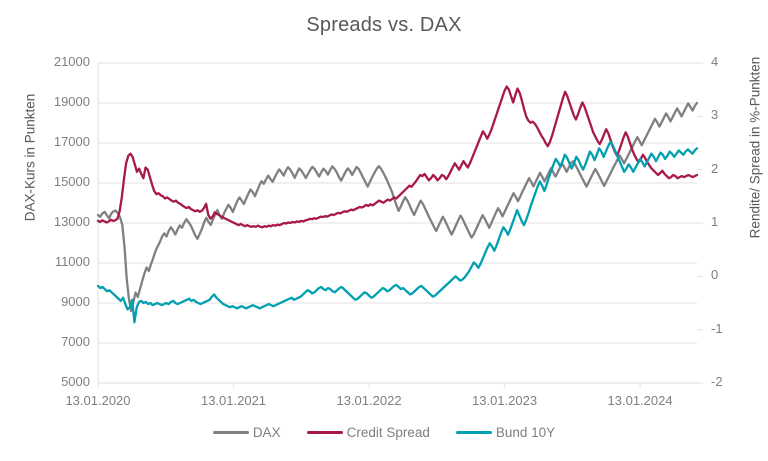 This screenshot has width=768, height=461. What do you see at coordinates (717, 381) in the screenshot?
I see `y-axis-right-tick: -2` at bounding box center [717, 381].